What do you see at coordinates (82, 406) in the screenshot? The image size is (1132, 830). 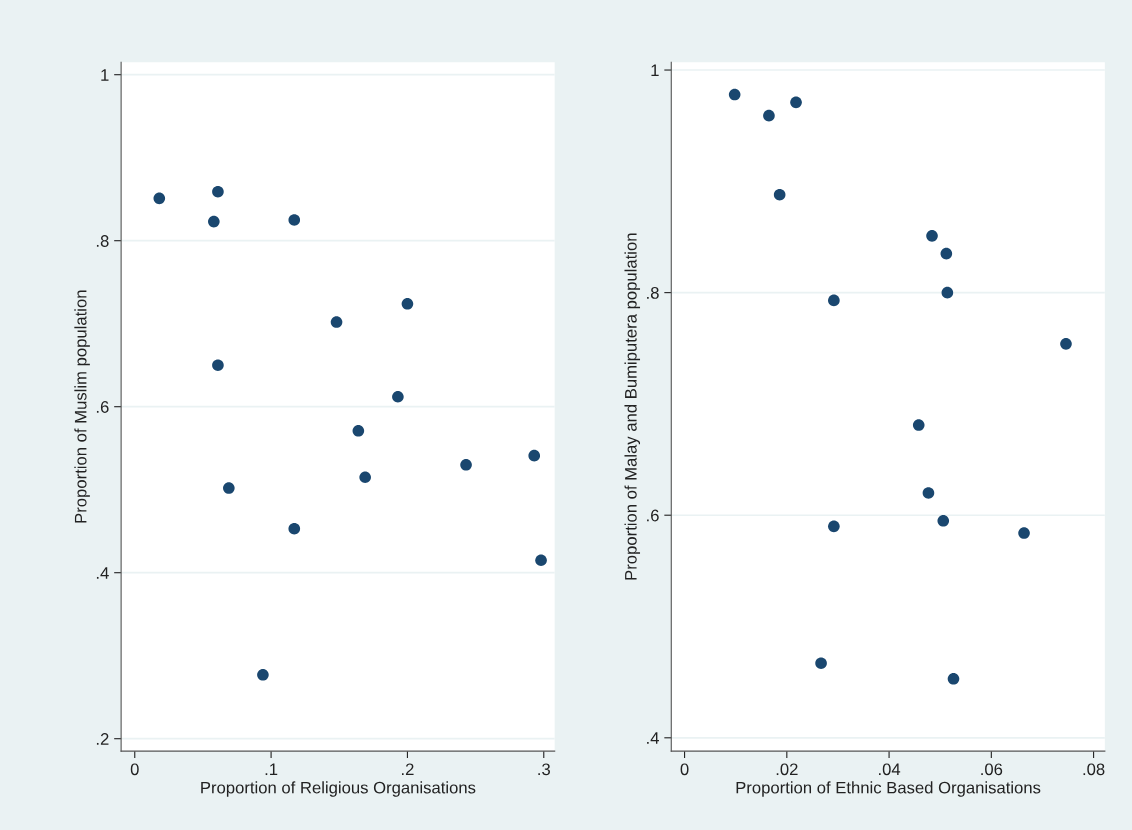 I see `y-axis-title: Proportion of Muslim population` at bounding box center [82, 406].